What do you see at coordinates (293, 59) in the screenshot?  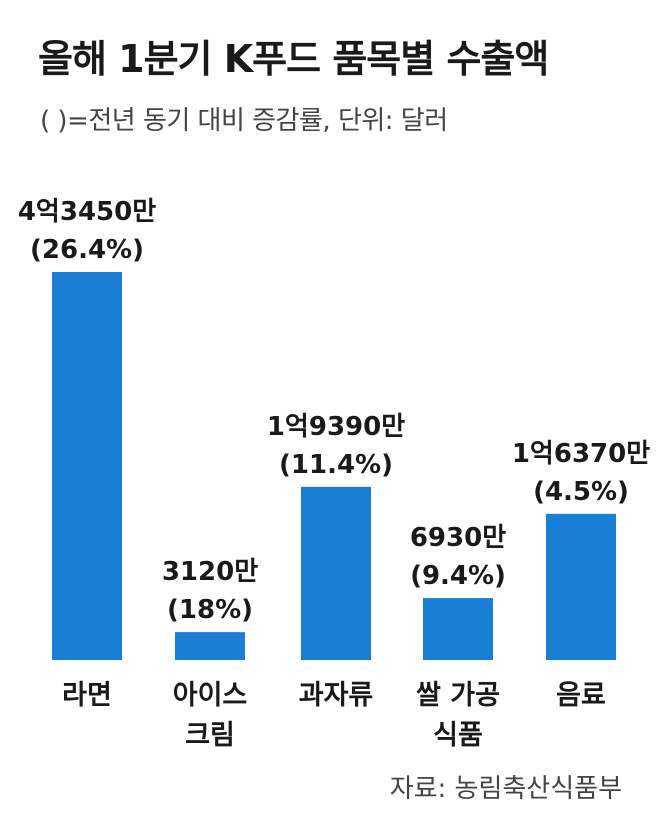 I see `chart-title: 올해 1분기 K푸드 품목별 수출액` at bounding box center [293, 59].